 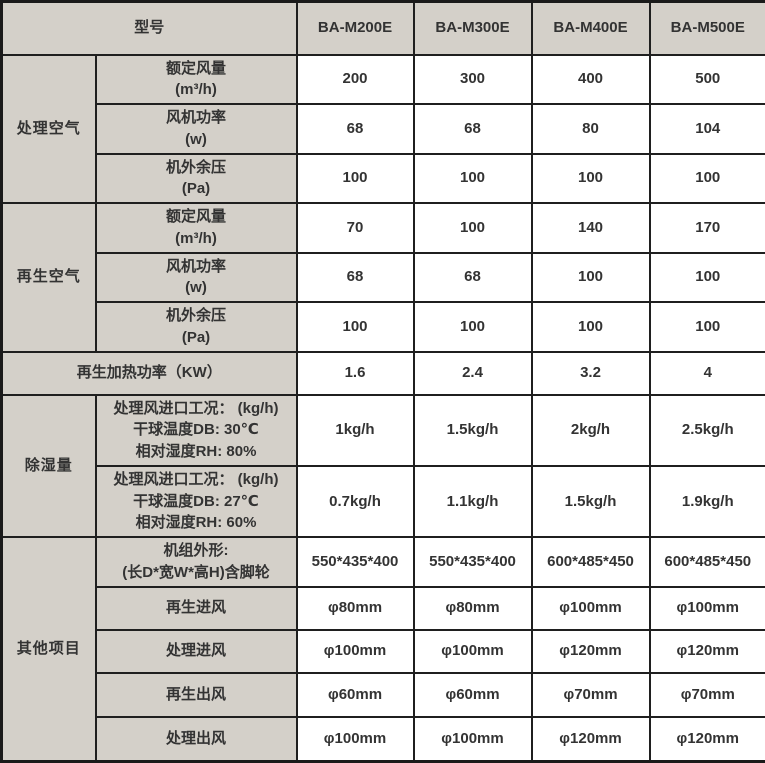 I want to click on table-row: 再生进风 φ80mm φ80mm φ100mm φ100mm, so click(x=383, y=608).